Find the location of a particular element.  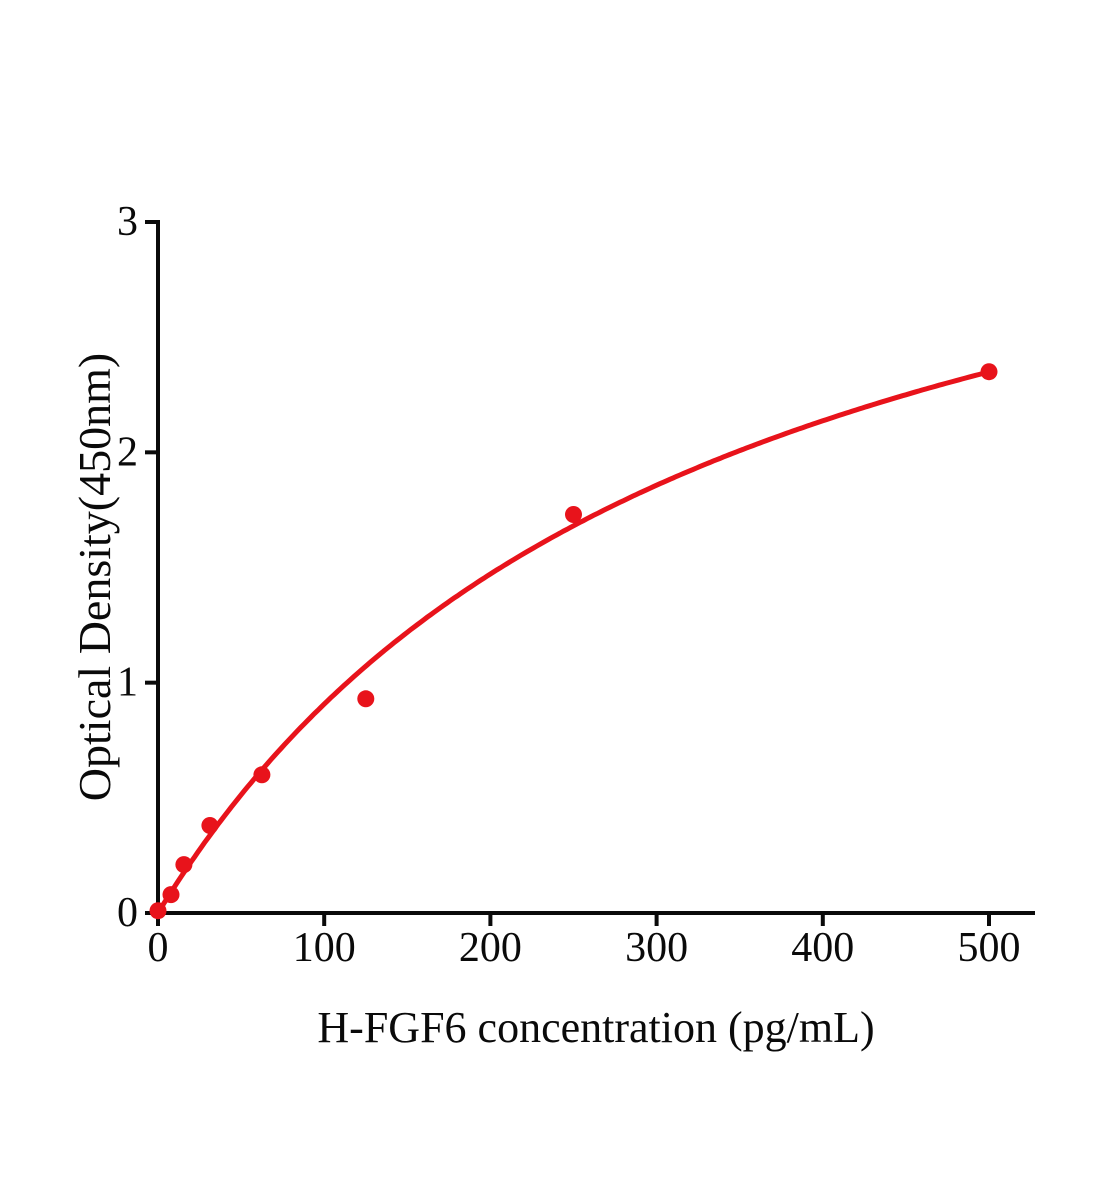

x-tick-label: 100 is located at coordinates (324, 948).